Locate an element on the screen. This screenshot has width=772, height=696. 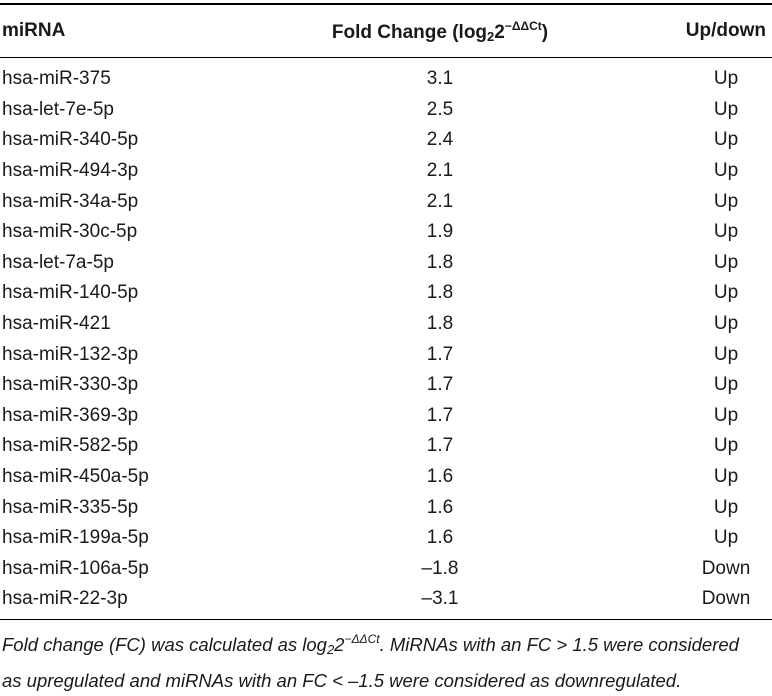
header-fold-change: Fold Change (log22−ΔΔCt) is located at coordinates (430, 31).